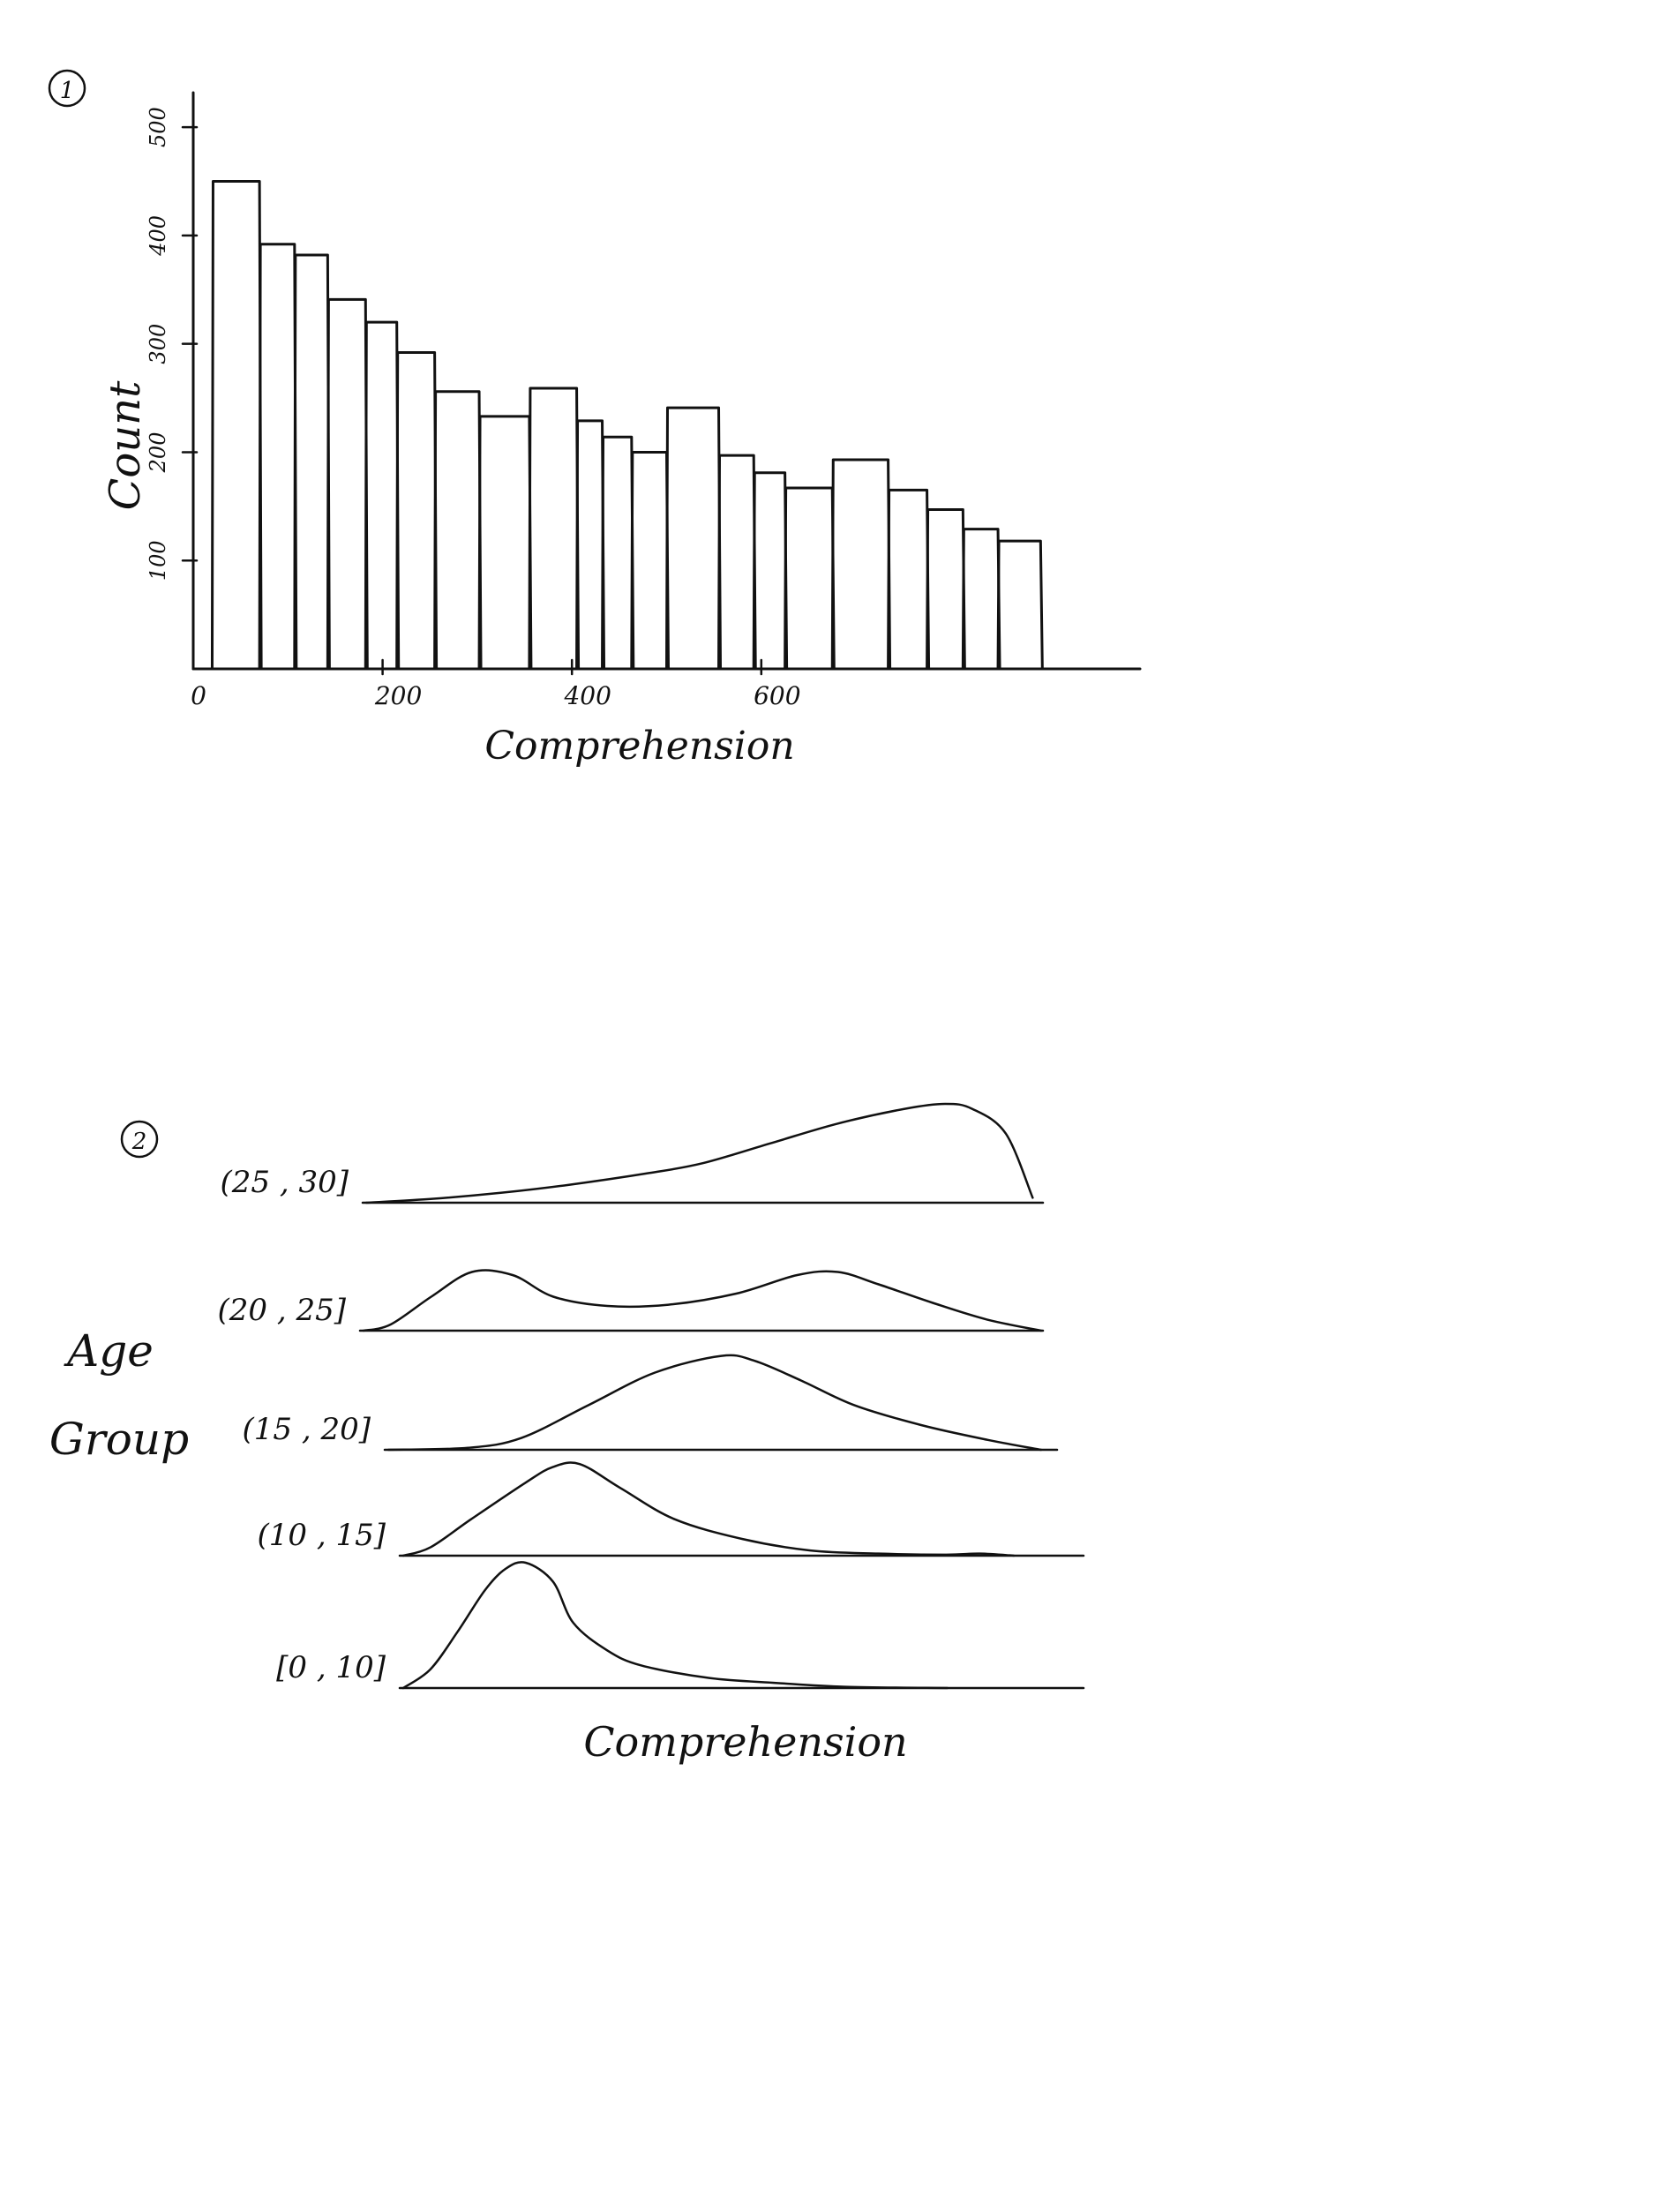  Describe the element at coordinates (322, 1535) in the screenshot. I see `age-group-label: (10 , 15]` at that location.